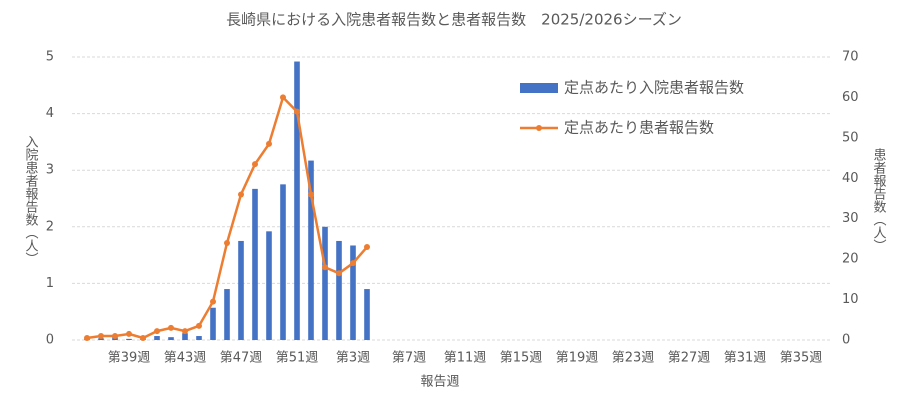 This screenshot has height=409, width=908. What do you see at coordinates (50, 226) in the screenshot?
I see `y-tick-label: 2` at bounding box center [50, 226].